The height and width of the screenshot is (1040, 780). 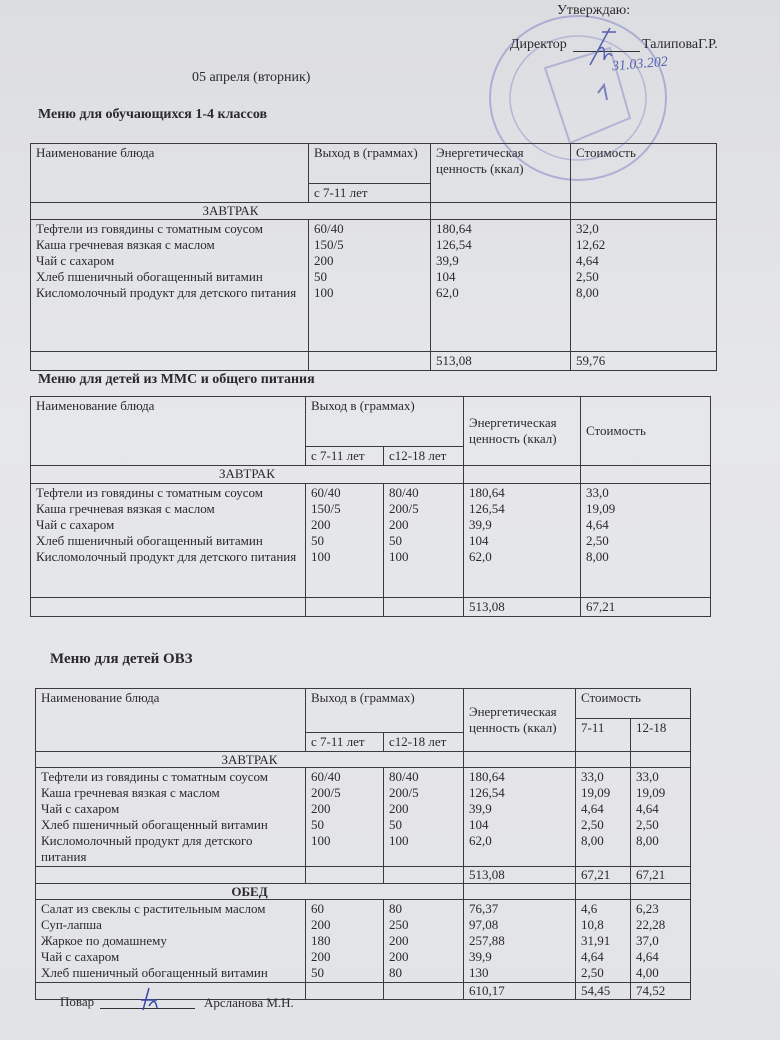 I want to click on approval-role: Директор, so click(x=538, y=44).